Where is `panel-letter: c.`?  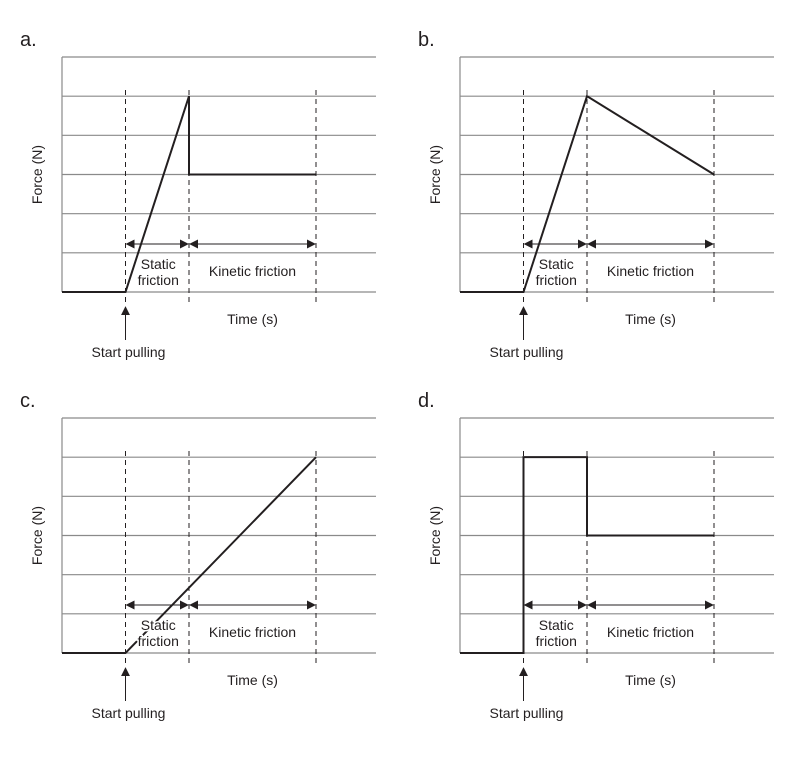
panel-letter: c. is located at coordinates (28, 401).